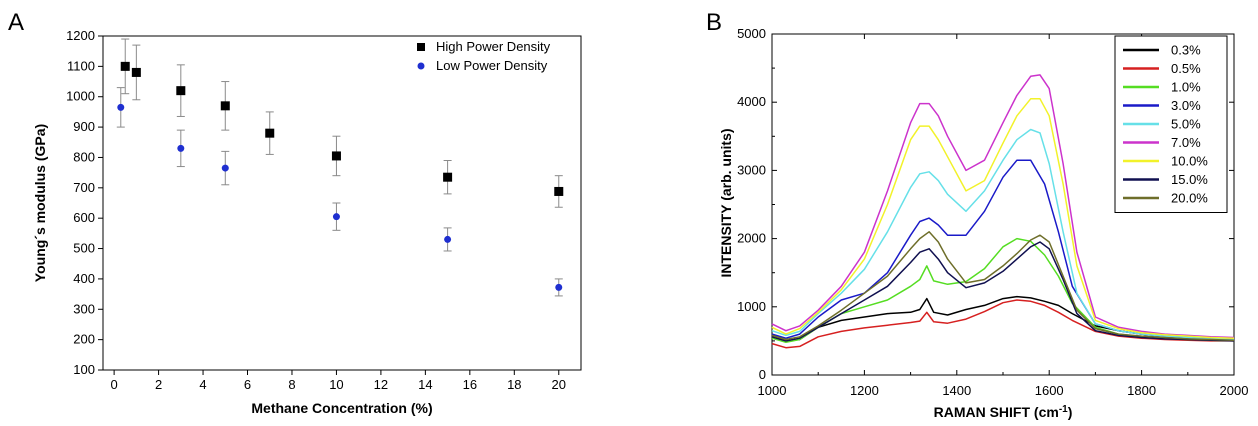  What do you see at coordinates (726, 202) in the screenshot?
I see `chart-b-ylabel: INTENSITY (arb. units)` at bounding box center [726, 202].